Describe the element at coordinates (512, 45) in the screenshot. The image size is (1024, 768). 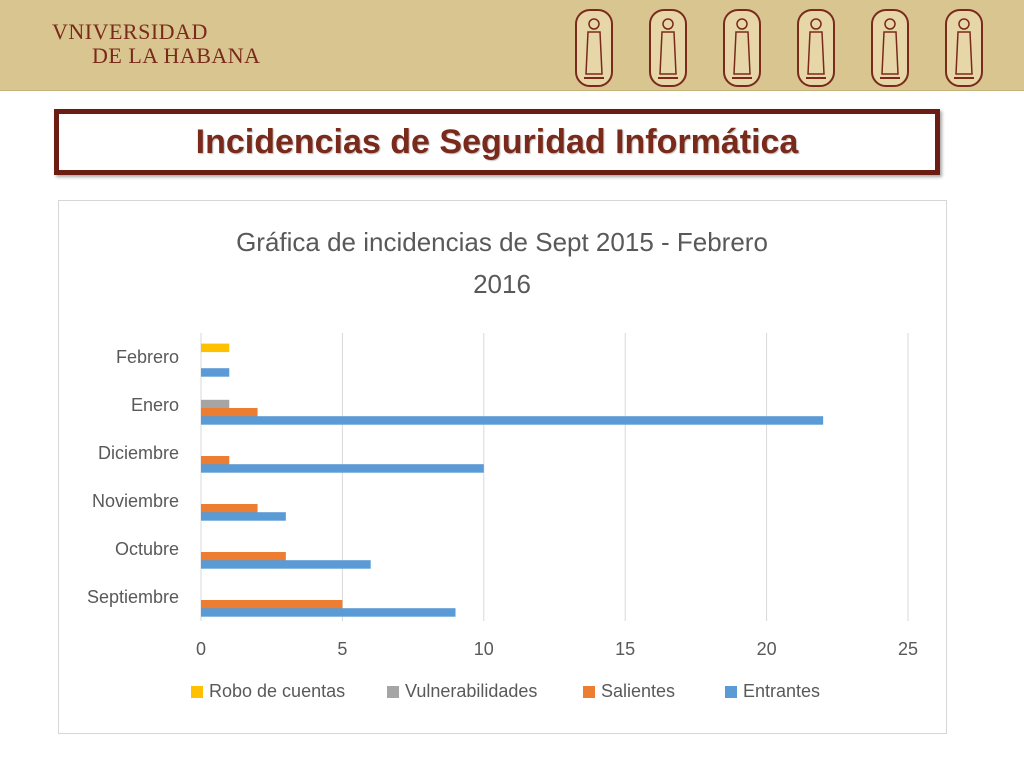
I see `header-banner: VNIVERSIDAD DE LA HABANA` at that location.